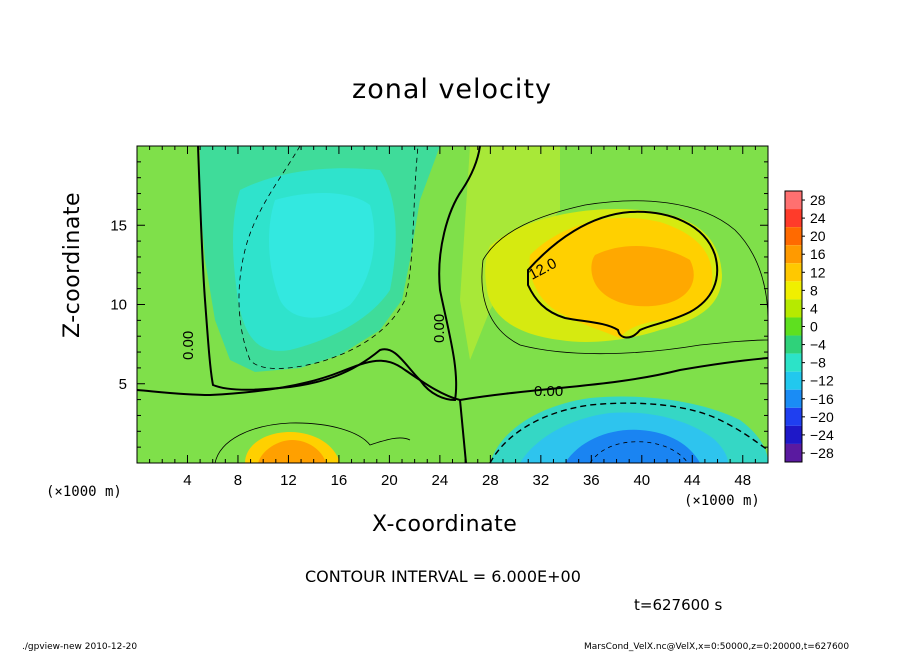 The width and height of the screenshot is (904, 654). I want to click on x-tick-label: 4, so click(187, 480).